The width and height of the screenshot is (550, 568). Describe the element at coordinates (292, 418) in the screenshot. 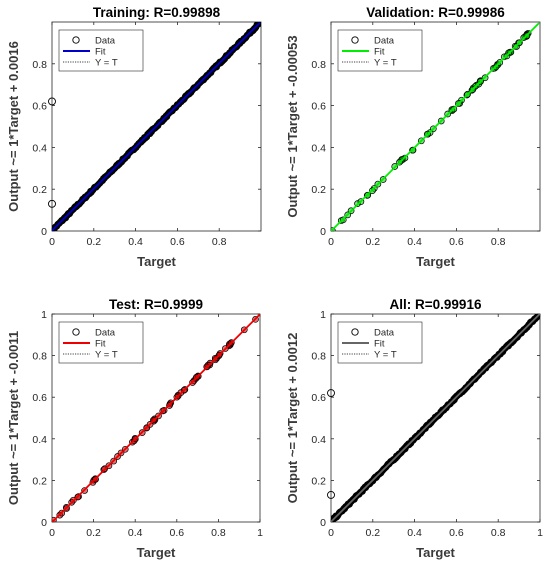

I see `y-axis-label: Output ~= 1*Target + 0.0012` at that location.